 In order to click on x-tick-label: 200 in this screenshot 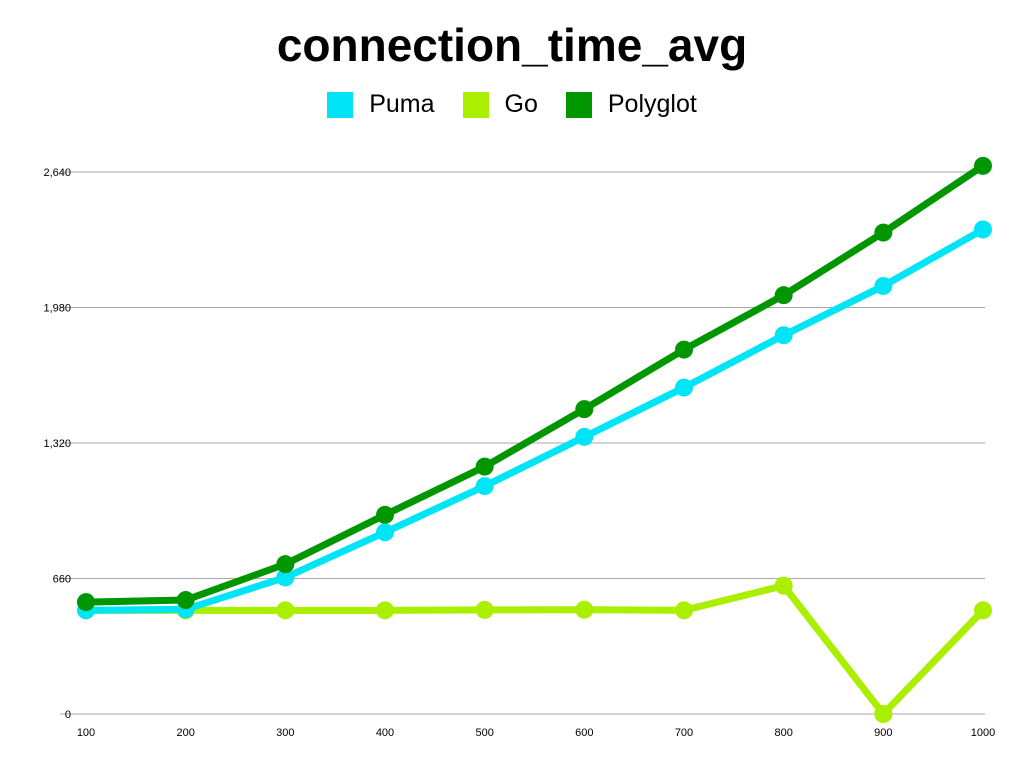, I will do `click(185, 733)`.